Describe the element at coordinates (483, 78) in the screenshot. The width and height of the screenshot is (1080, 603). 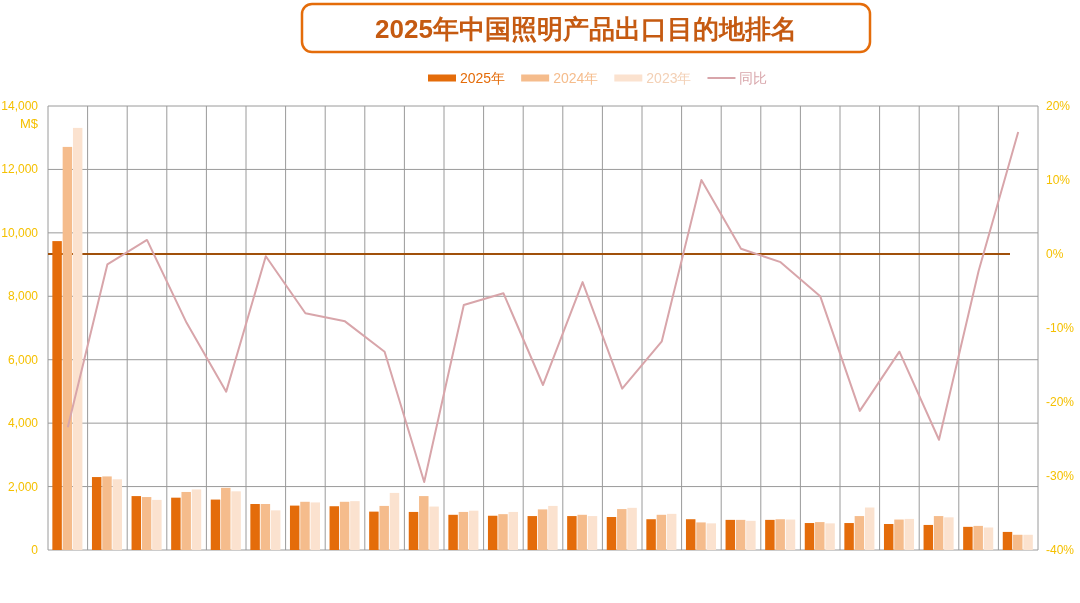
I see `legend-label: 2025年` at that location.